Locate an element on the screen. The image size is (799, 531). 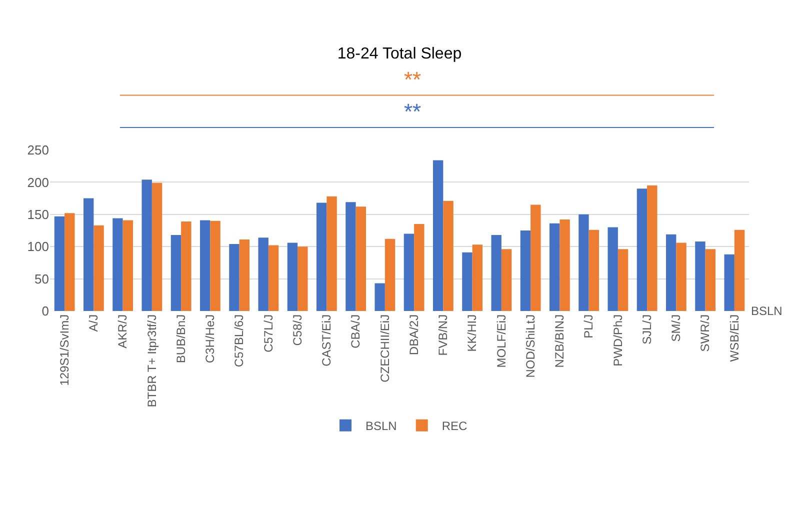
x-tick-label: A/J is located at coordinates (93, 323).